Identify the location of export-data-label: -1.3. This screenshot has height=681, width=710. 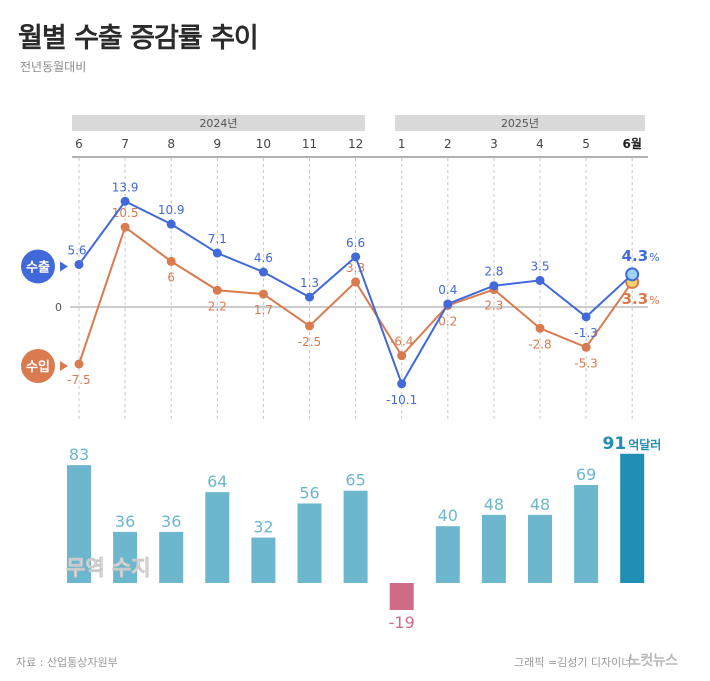
(585, 333).